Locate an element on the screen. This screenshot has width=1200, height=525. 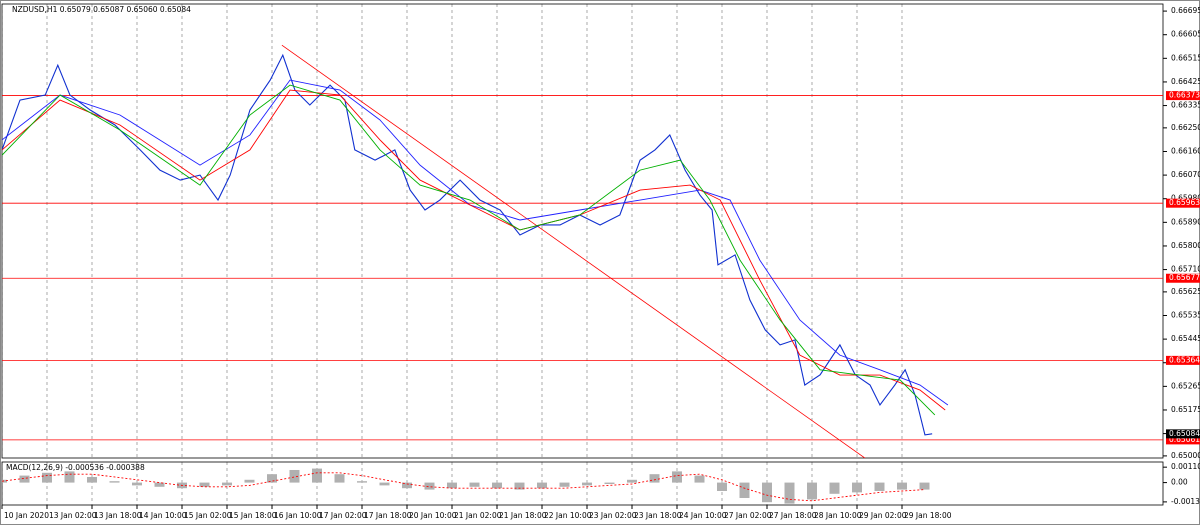
y-tick-label: 0.65175 is located at coordinates (1185, 409).